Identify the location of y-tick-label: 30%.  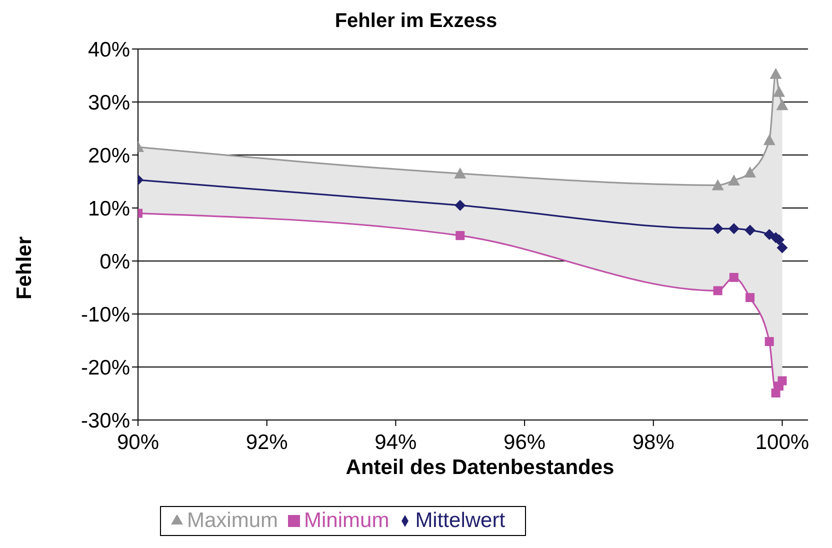
(109, 102).